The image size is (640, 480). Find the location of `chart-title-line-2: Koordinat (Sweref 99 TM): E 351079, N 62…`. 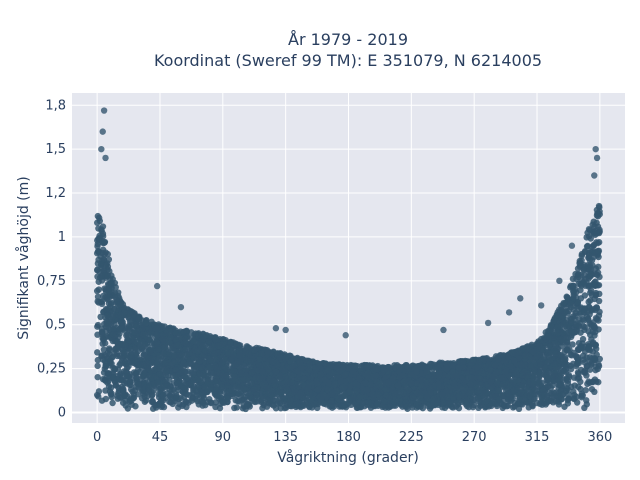

chart-title-line-2: Koordinat (Sweref 99 TM): E 351079, N 62… is located at coordinates (348, 60).